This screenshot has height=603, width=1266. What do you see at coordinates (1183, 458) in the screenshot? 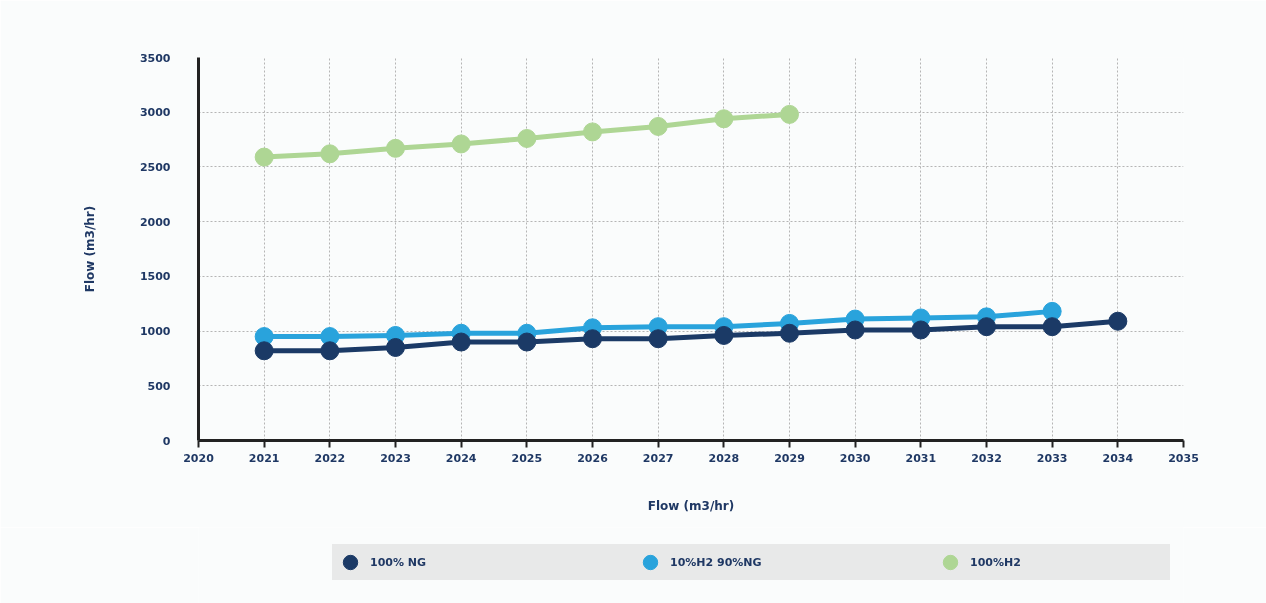
I see `x-tick-label: 2035` at bounding box center [1183, 458].